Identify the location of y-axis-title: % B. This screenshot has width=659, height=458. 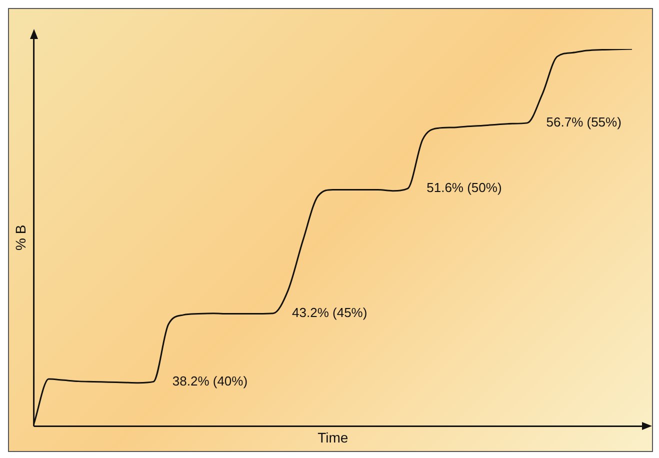
(20, 237).